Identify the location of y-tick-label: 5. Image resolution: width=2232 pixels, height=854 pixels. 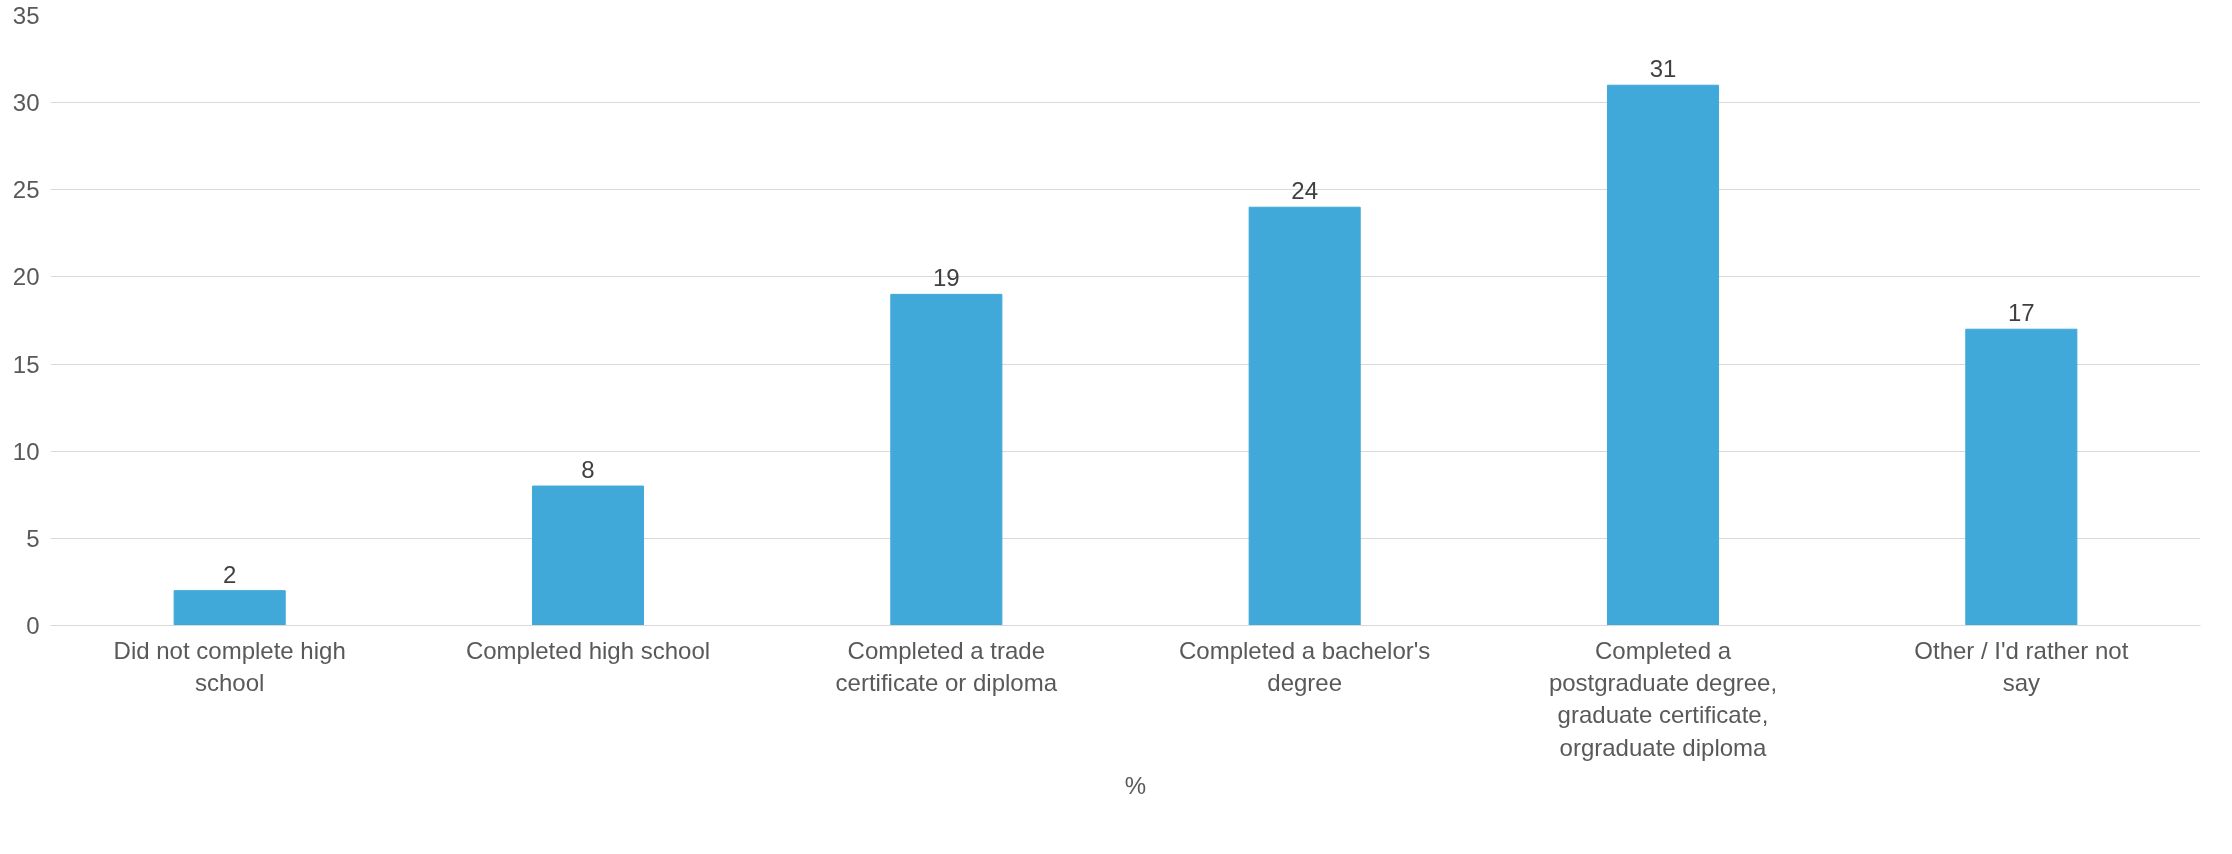
(33, 538).